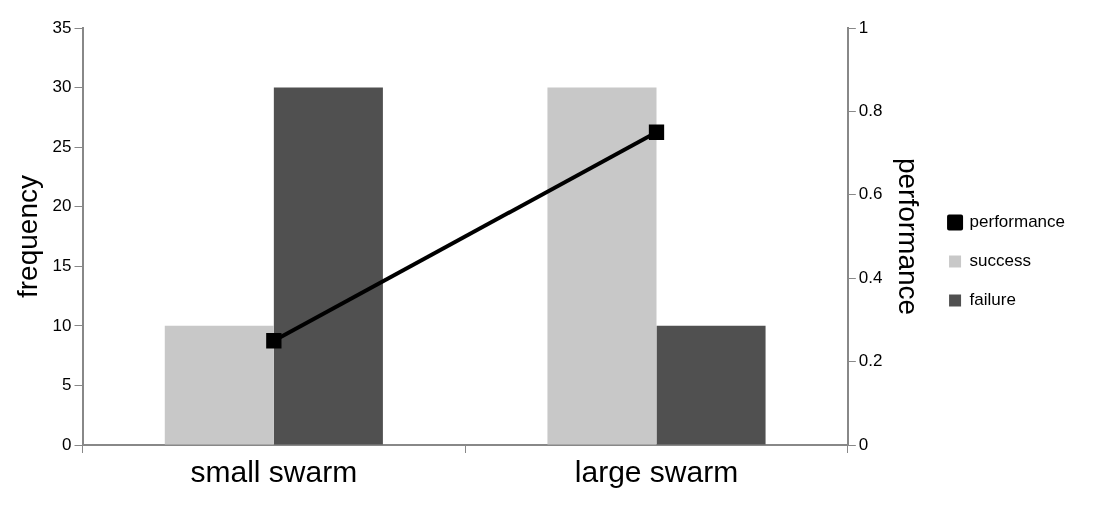 The height and width of the screenshot is (513, 1093). What do you see at coordinates (62, 325) in the screenshot?
I see `y-tick-label: 10` at bounding box center [62, 325].